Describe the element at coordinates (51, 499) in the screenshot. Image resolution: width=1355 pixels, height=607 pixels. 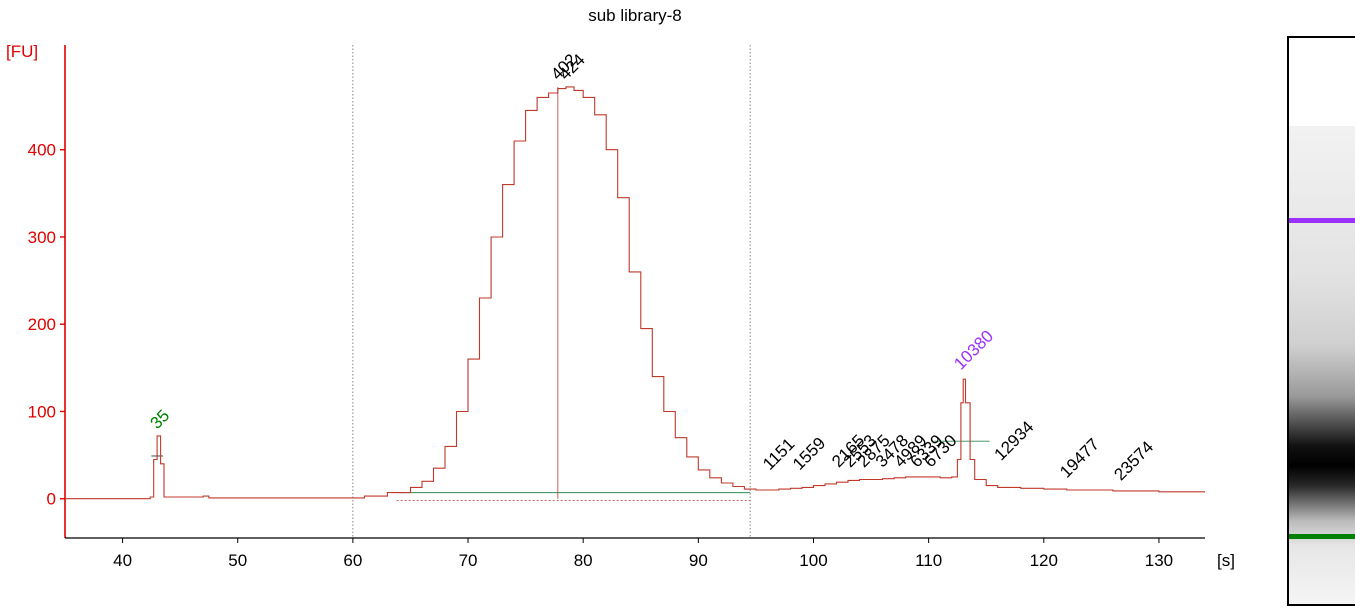
I see `y-tick-label: 0` at that location.